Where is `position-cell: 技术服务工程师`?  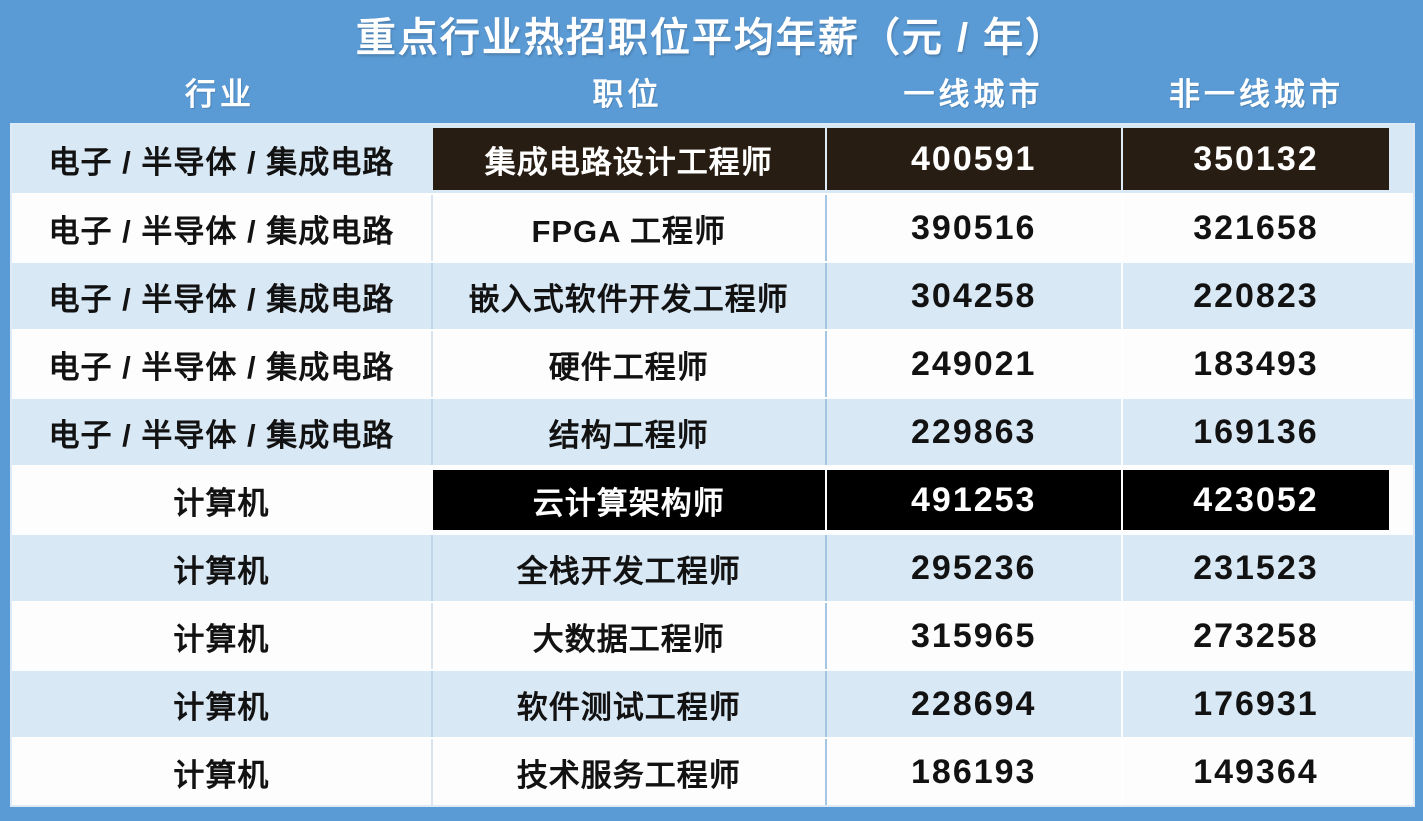
position-cell: 技术服务工程师 is located at coordinates (627, 772).